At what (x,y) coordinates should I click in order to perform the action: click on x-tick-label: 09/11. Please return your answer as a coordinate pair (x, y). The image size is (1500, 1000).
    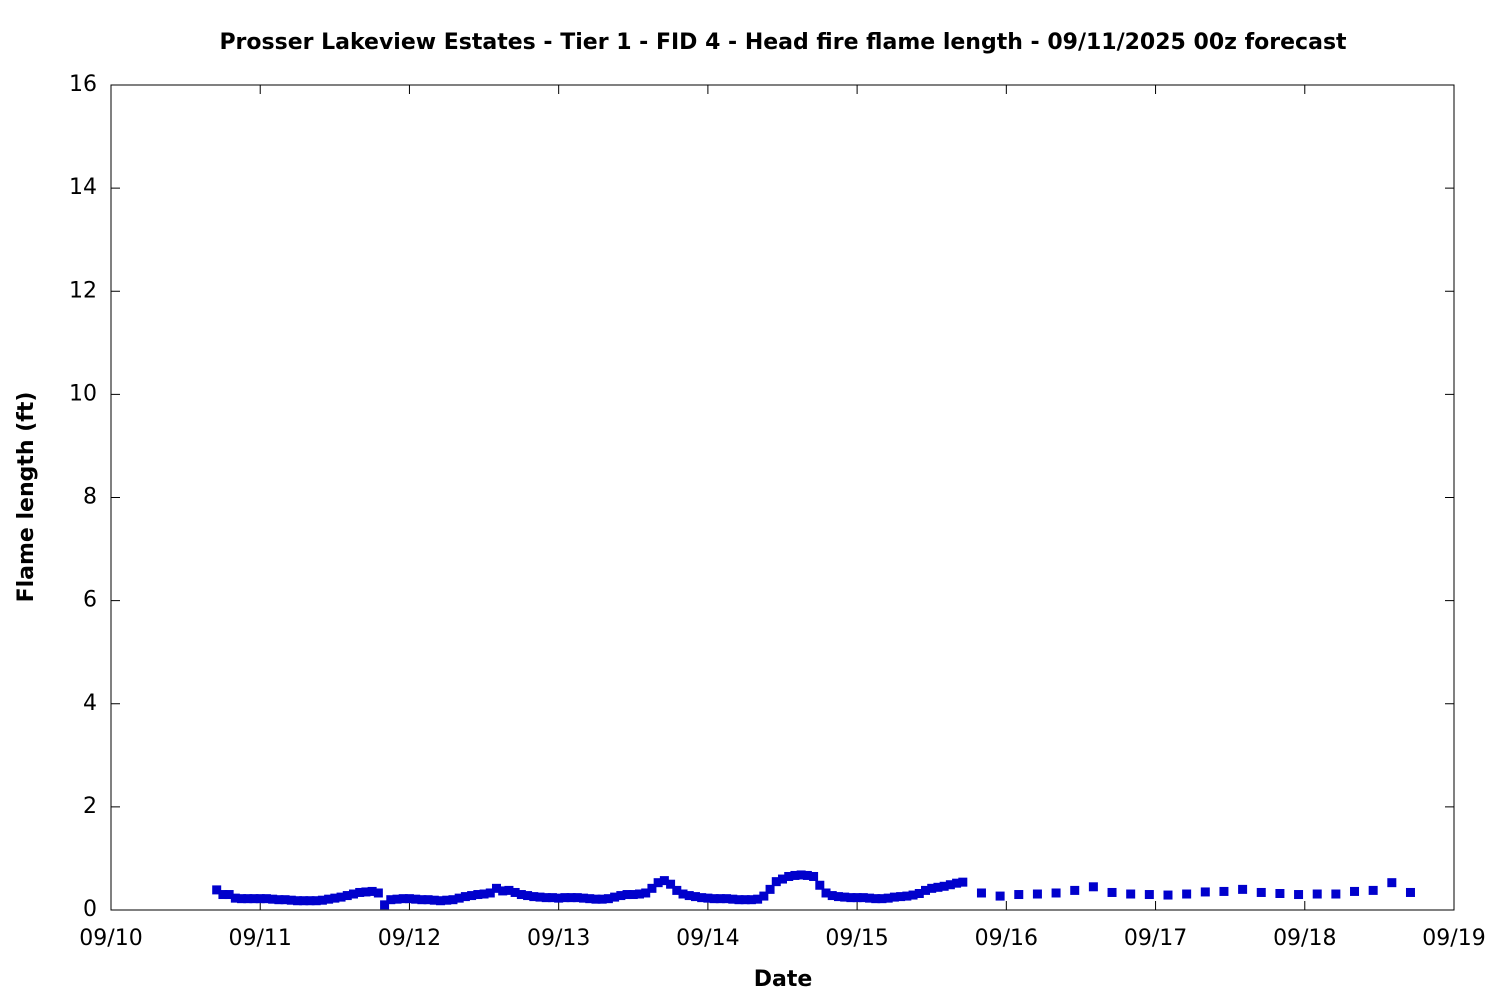
    Looking at the image, I should click on (260, 938).